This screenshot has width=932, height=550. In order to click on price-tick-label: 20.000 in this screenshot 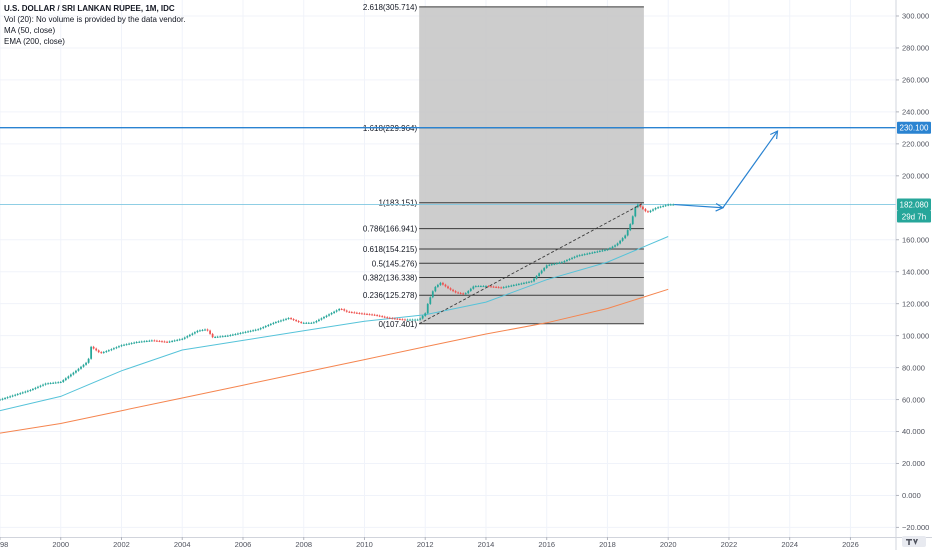, I will do `click(913, 463)`.